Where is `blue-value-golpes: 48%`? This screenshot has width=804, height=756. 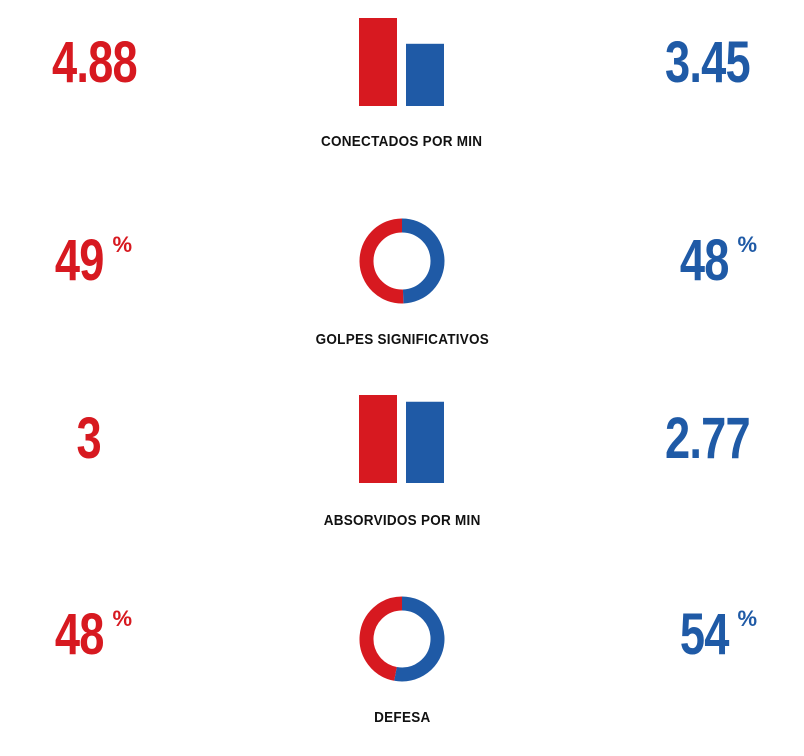
blue-value-golpes: 48% is located at coordinates (718, 260).